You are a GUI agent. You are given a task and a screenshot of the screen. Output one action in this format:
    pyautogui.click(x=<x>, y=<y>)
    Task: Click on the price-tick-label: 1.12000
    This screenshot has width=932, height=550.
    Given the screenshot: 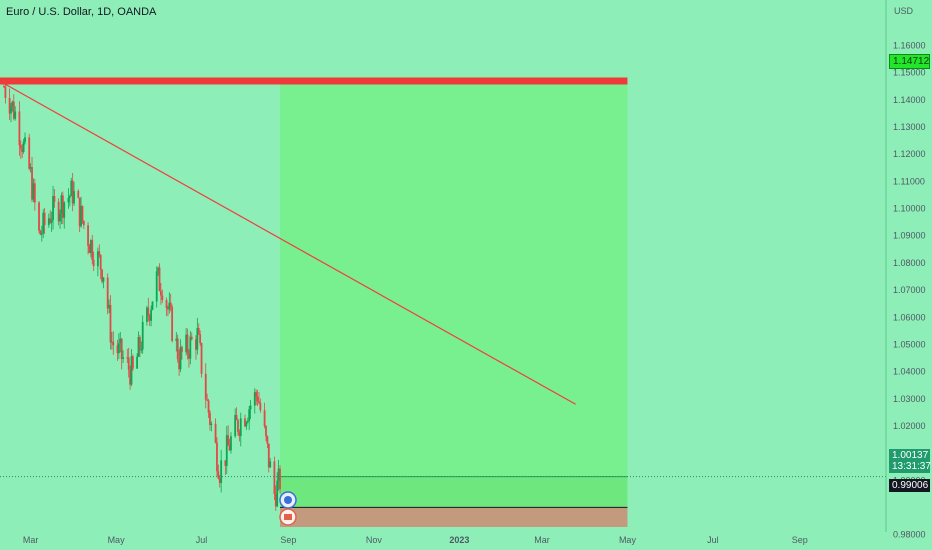 What is the action you would take?
    pyautogui.click(x=909, y=154)
    